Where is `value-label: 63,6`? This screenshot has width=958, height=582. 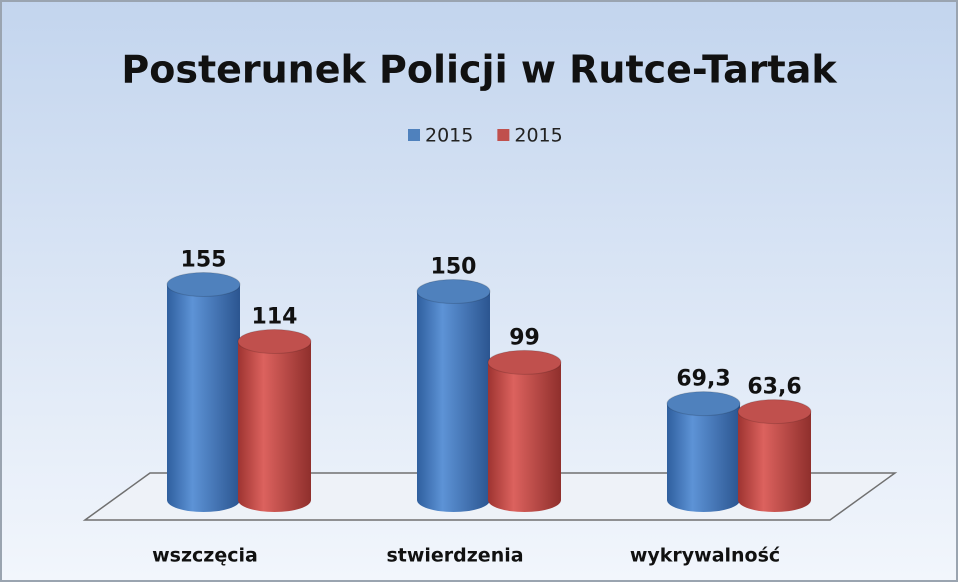 value-label: 63,6 is located at coordinates (774, 387).